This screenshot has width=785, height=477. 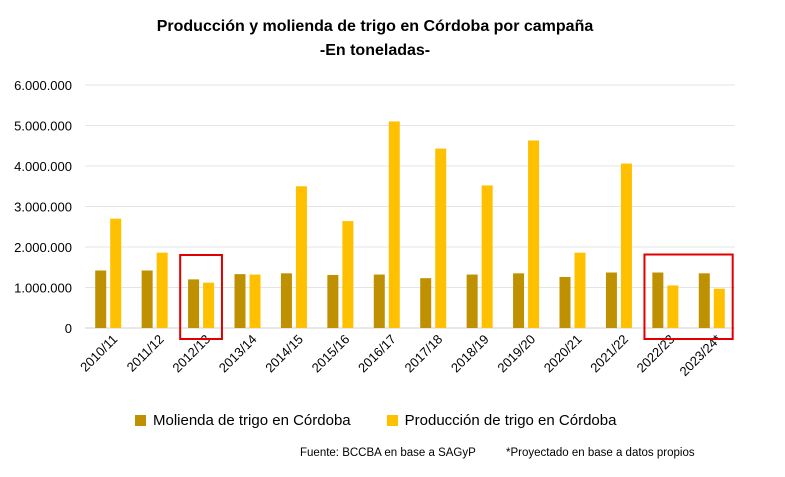 I want to click on x-tick-label: 2011/12, so click(x=145, y=353).